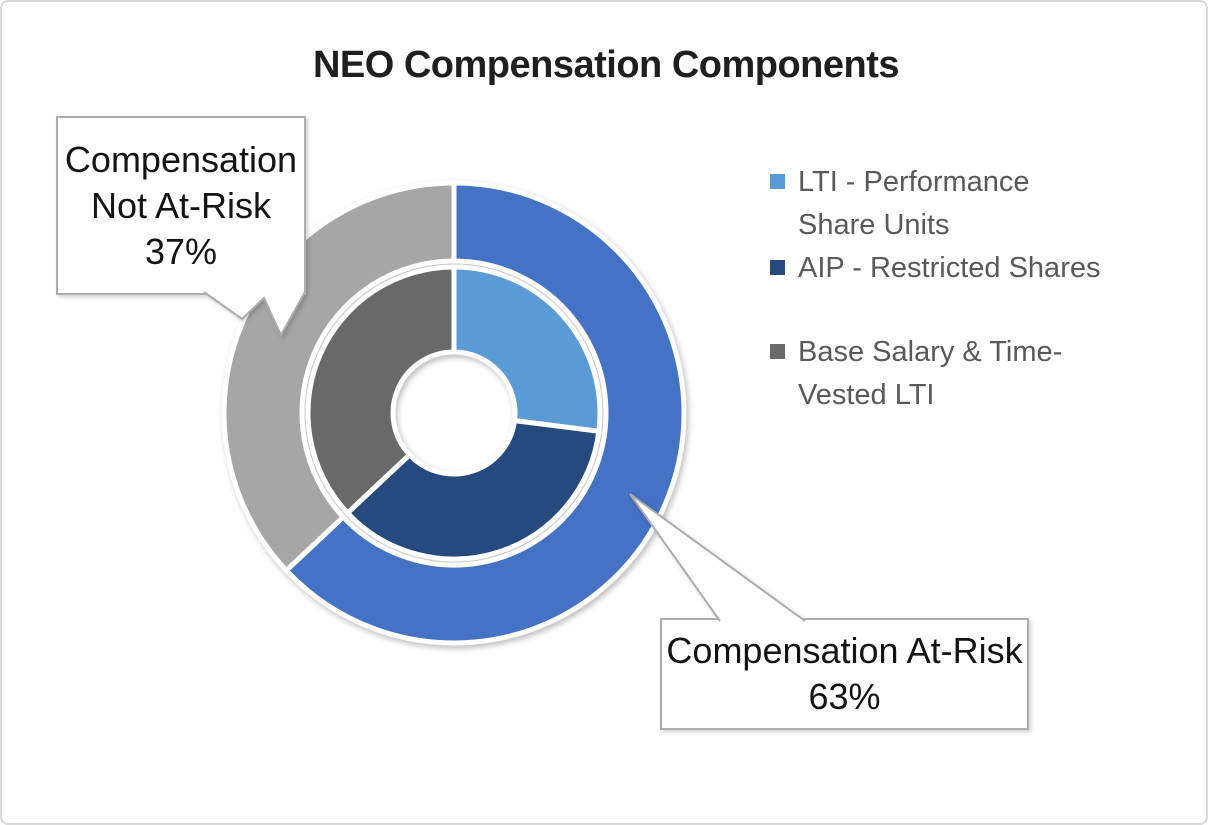  Describe the element at coordinates (381, 390) in the screenshot. I see `donut-segment-base-salary-time-vested-lti` at that location.